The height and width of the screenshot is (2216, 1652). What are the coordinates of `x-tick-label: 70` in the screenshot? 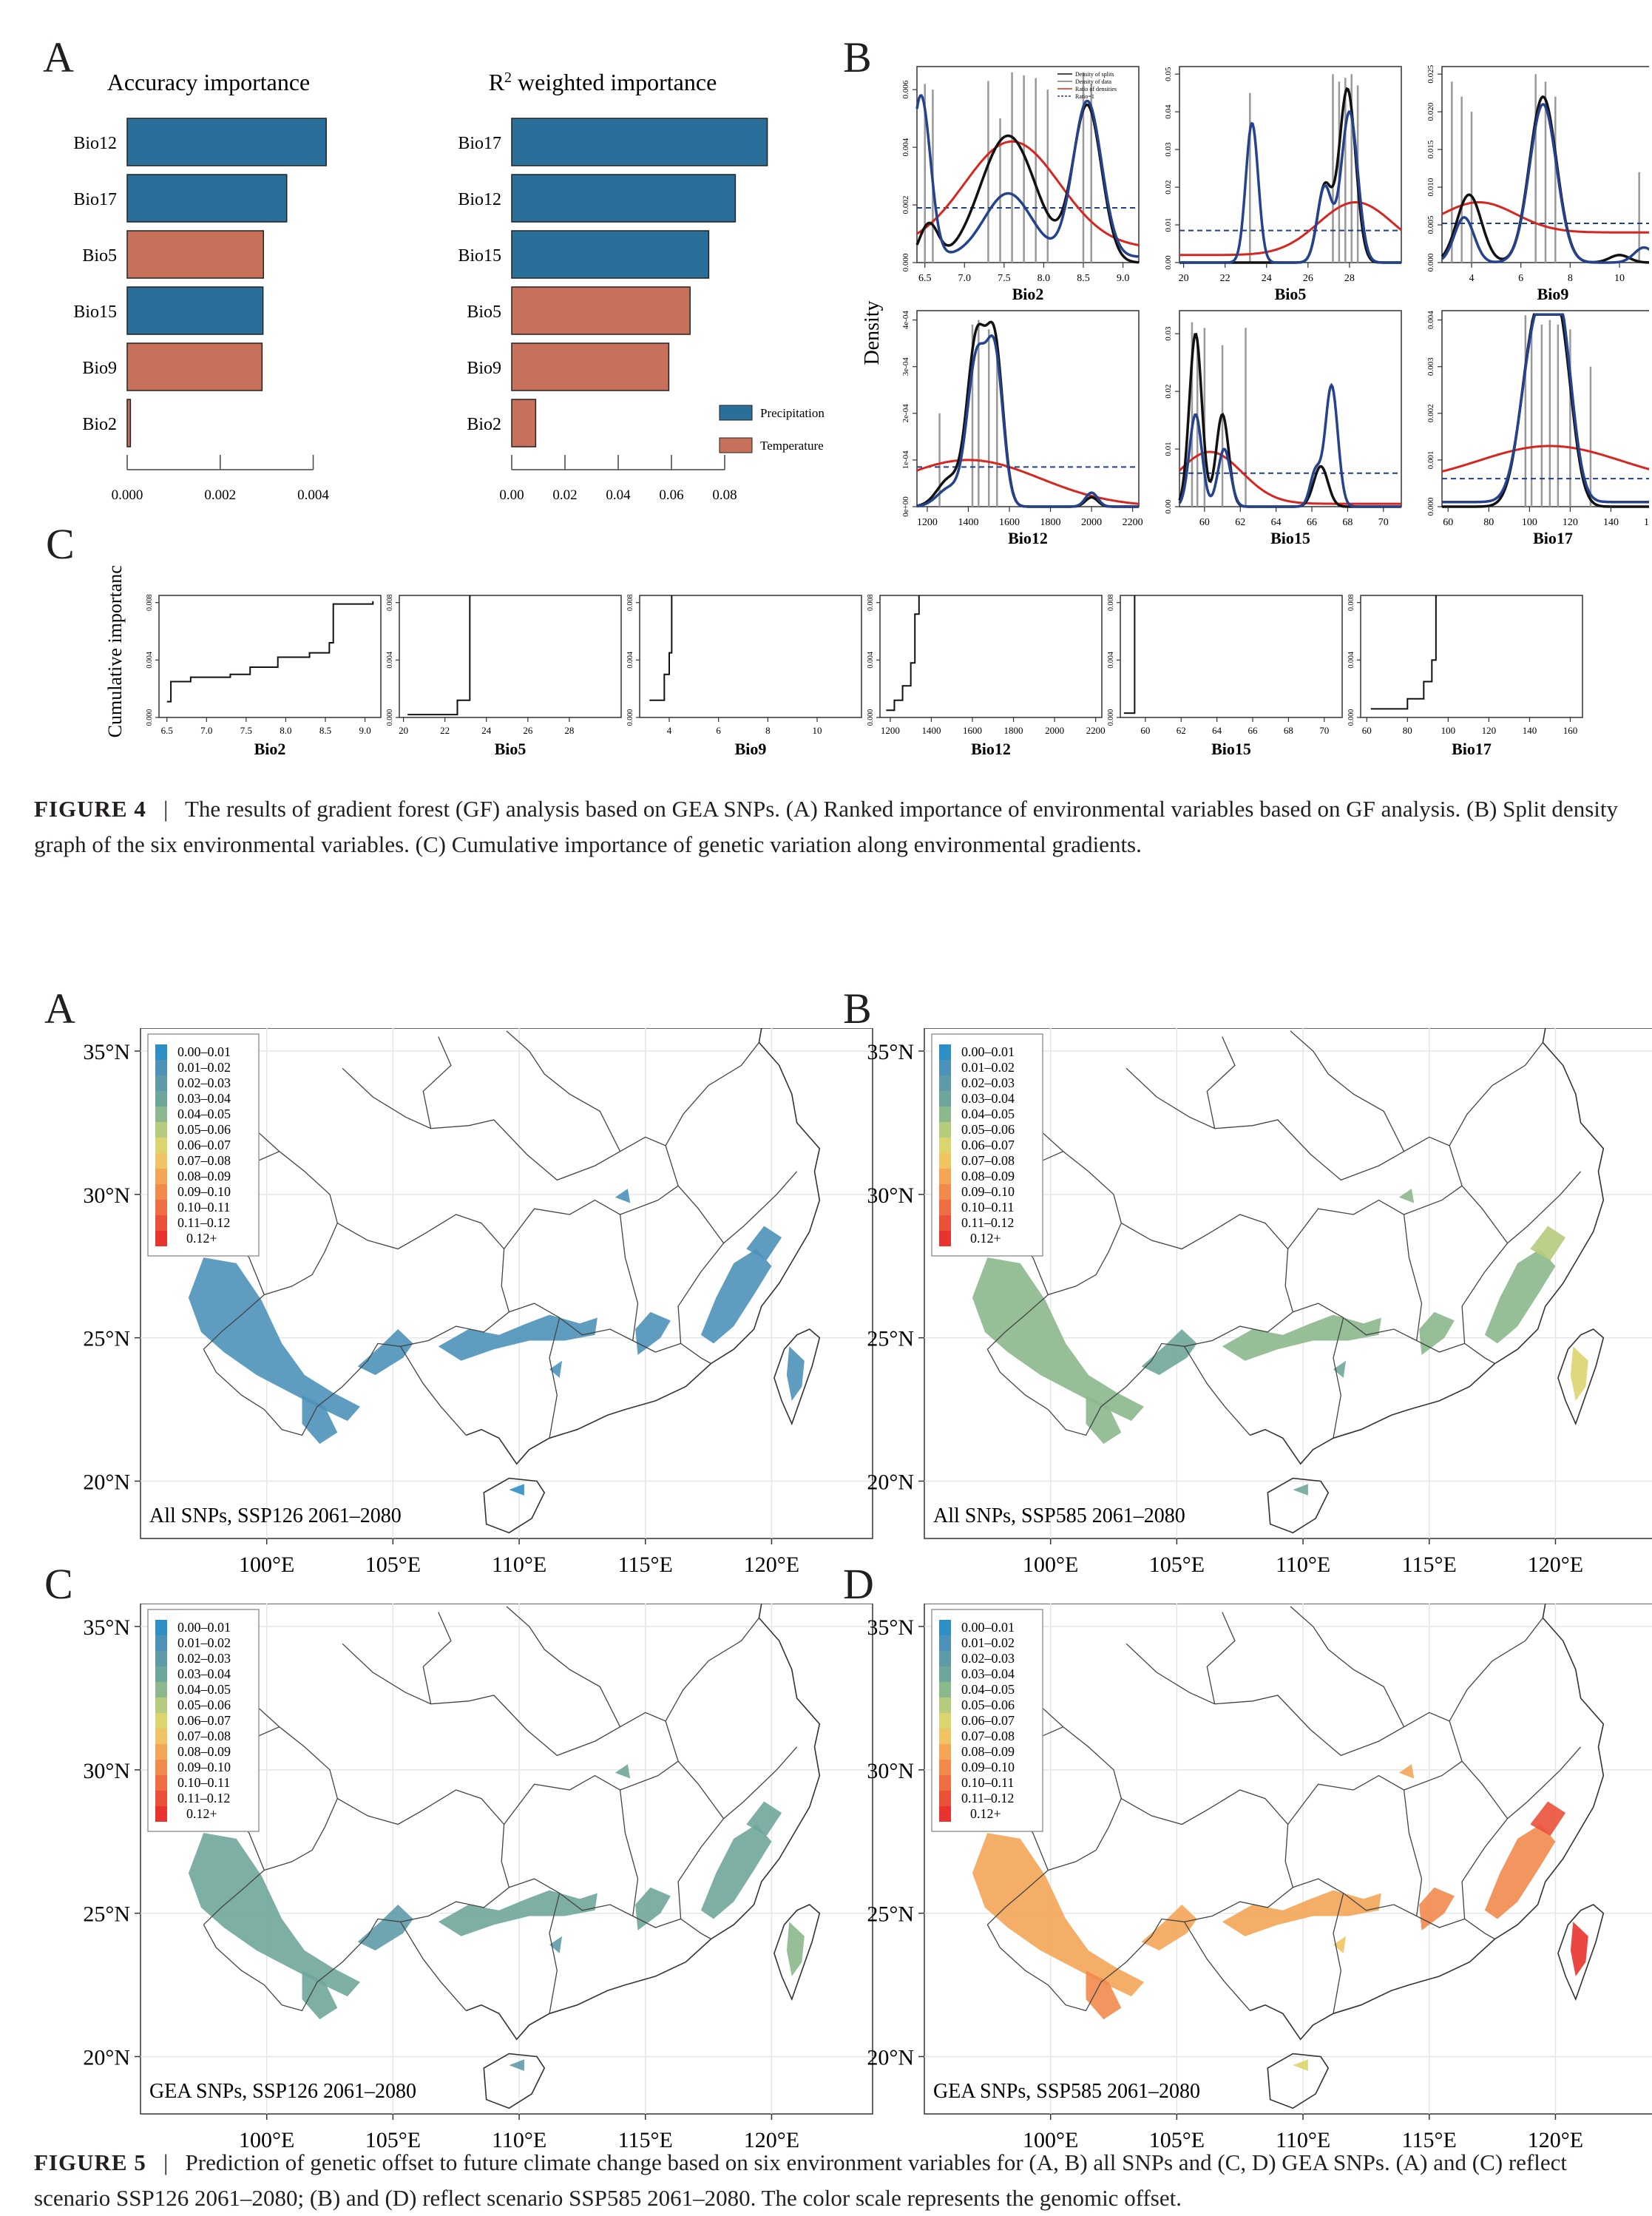 It's located at (1383, 522).